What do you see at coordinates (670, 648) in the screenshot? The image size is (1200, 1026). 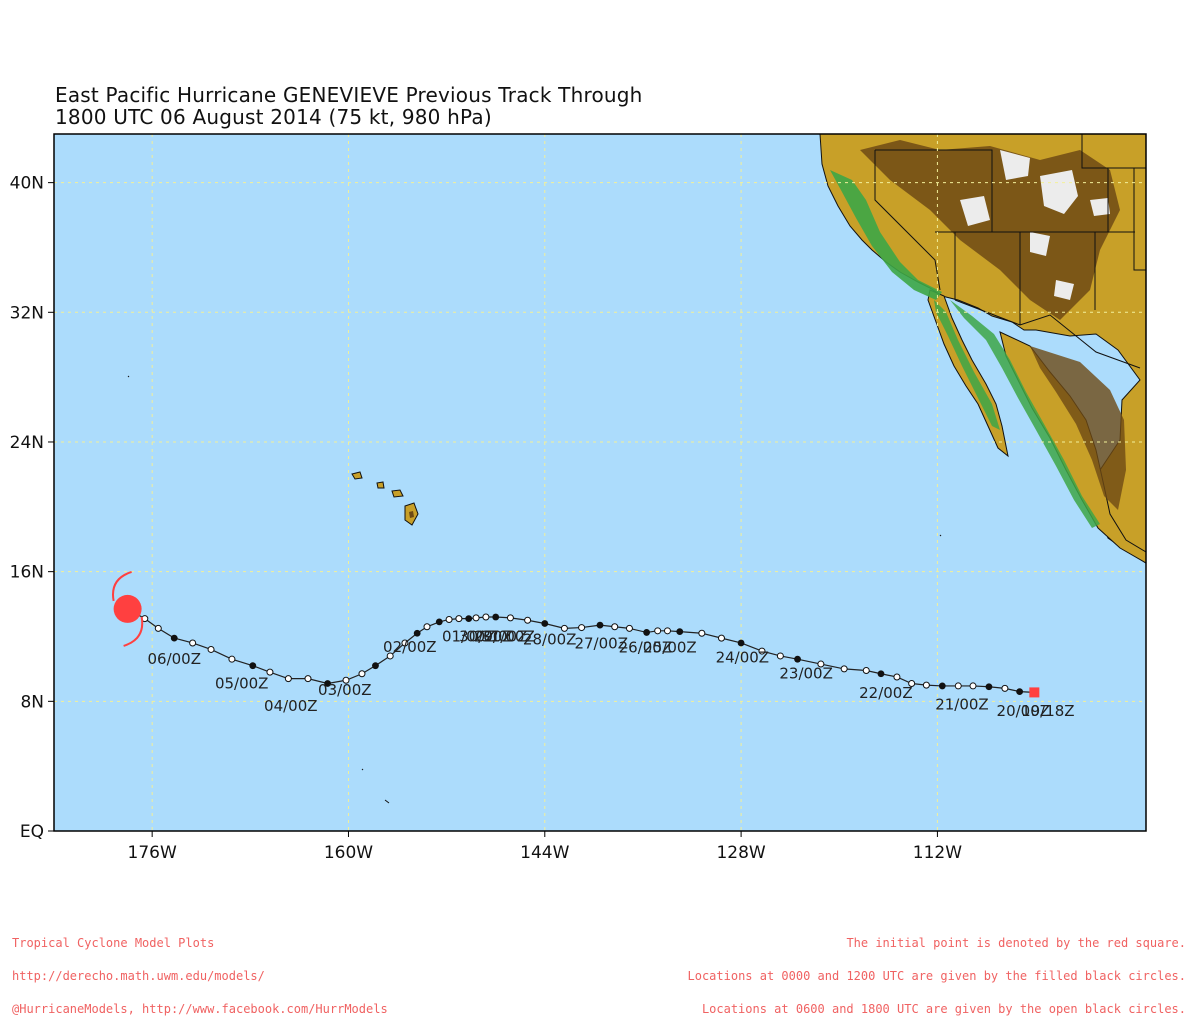 I see `track-time-label: 25/00Z` at bounding box center [670, 648].